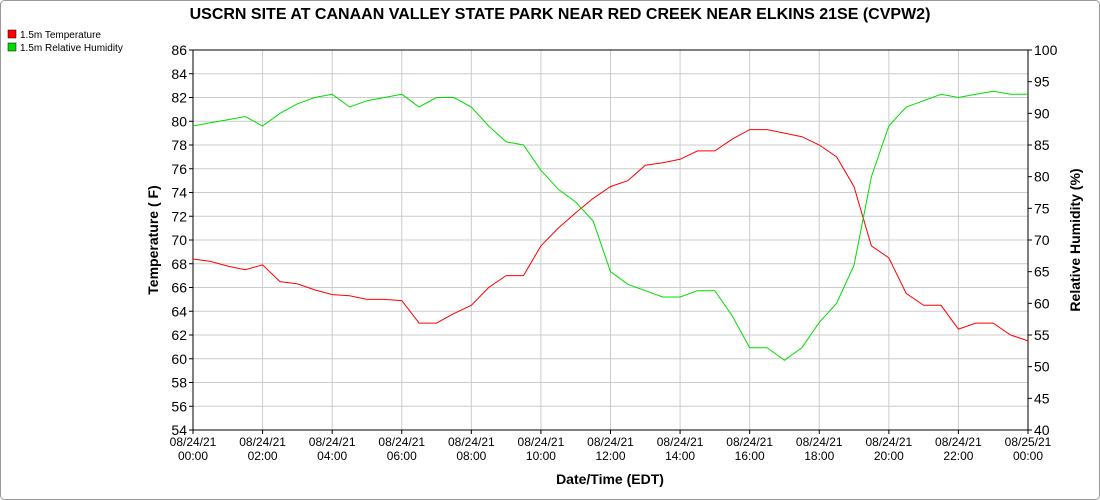 The width and height of the screenshot is (1100, 500). What do you see at coordinates (1042, 240) in the screenshot?
I see `y2-tick-label: 70` at bounding box center [1042, 240].